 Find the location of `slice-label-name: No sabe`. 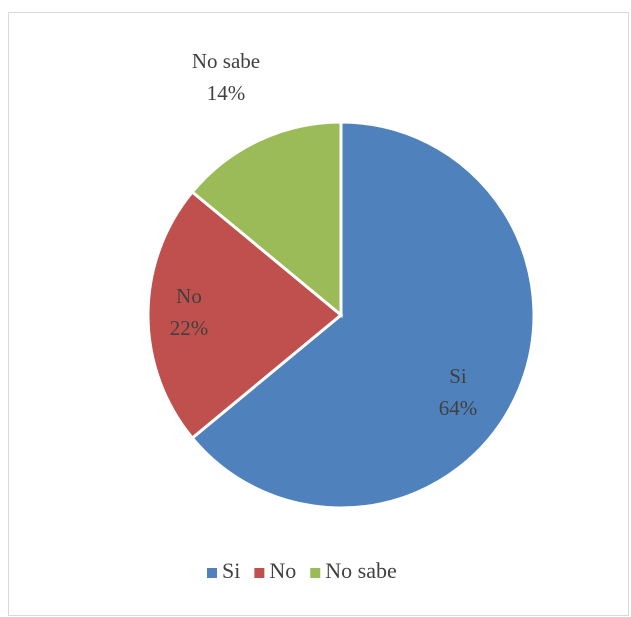

slice-label-name: No sabe is located at coordinates (226, 61).